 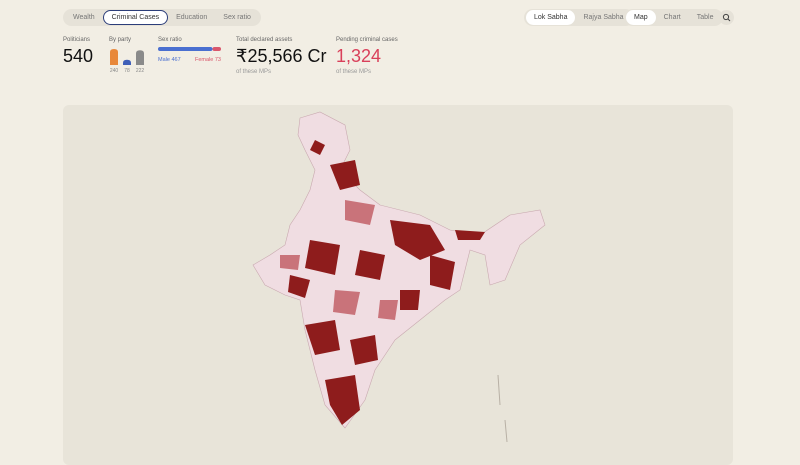 I want to click on party-bar-label: 222, so click(x=140, y=70).